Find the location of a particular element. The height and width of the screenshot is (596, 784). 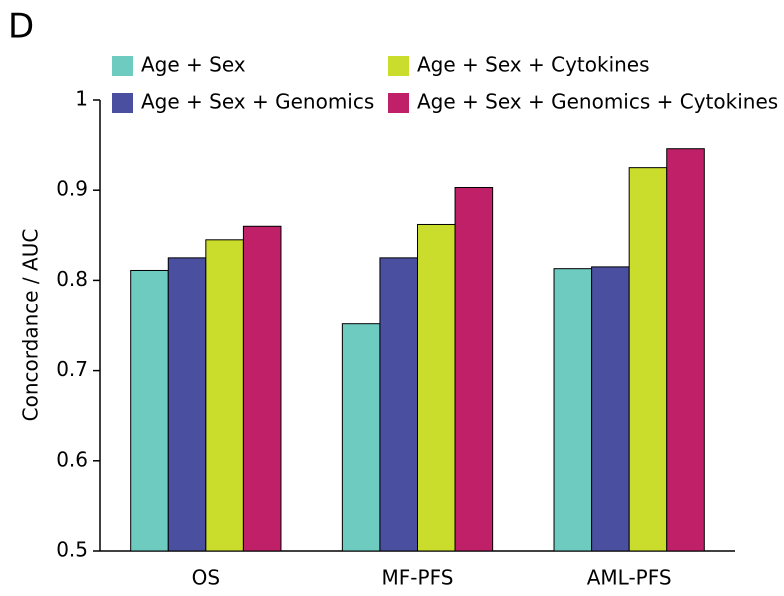

x-tick-label: AML-PFS is located at coordinates (629, 578).